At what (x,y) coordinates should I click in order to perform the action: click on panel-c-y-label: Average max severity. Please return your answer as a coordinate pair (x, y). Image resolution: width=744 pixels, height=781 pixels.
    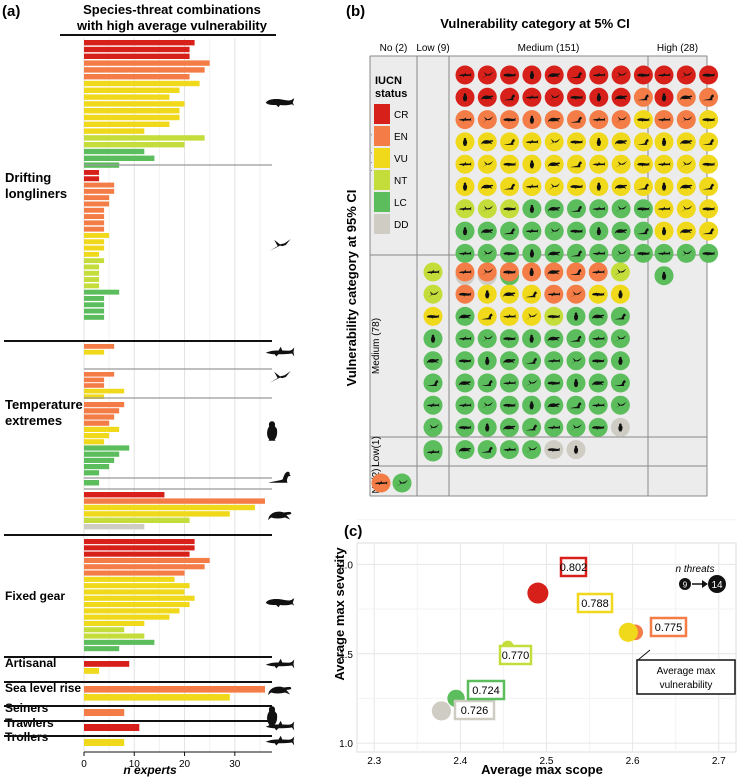
    Looking at the image, I should click on (339, 614).